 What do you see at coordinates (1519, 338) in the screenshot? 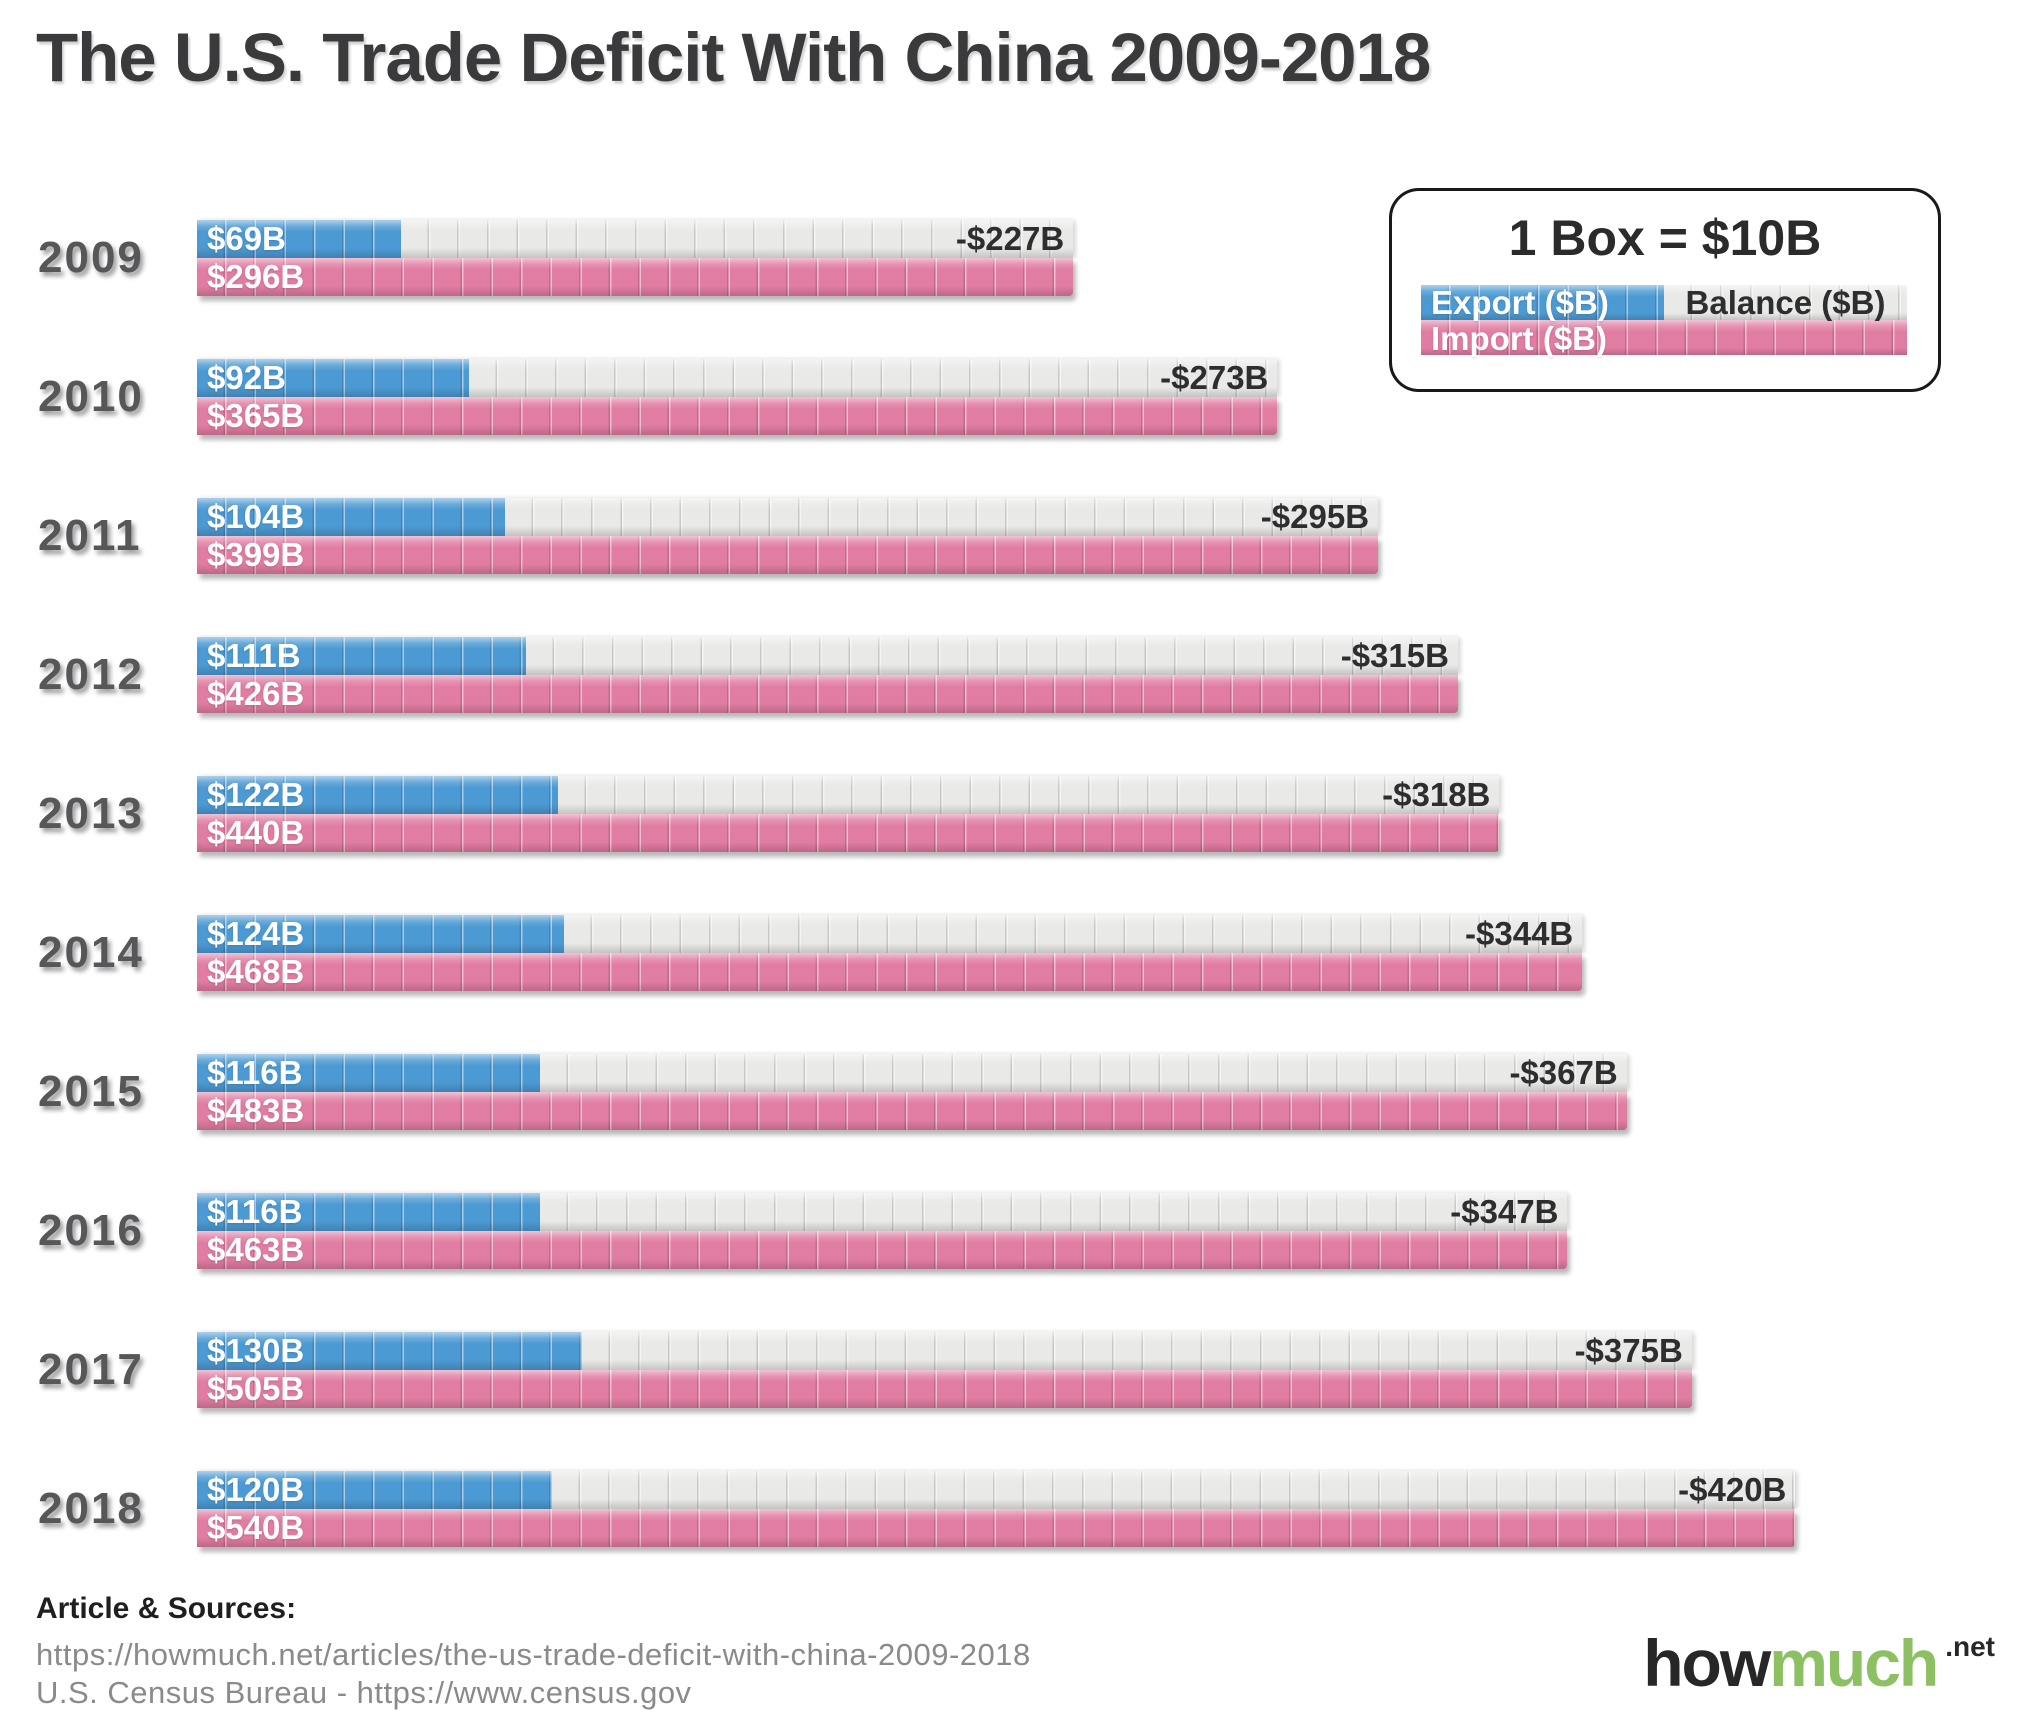
I see `legend-import-label: Import ($B)` at bounding box center [1519, 338].